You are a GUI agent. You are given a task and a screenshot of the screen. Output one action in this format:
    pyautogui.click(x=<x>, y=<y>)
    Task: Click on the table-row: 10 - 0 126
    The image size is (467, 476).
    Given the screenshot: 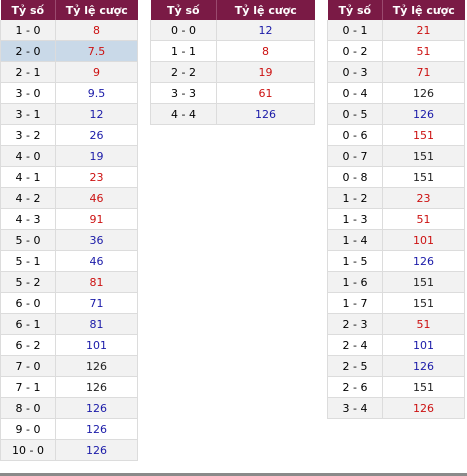 What is the action you would take?
    pyautogui.click(x=69, y=450)
    